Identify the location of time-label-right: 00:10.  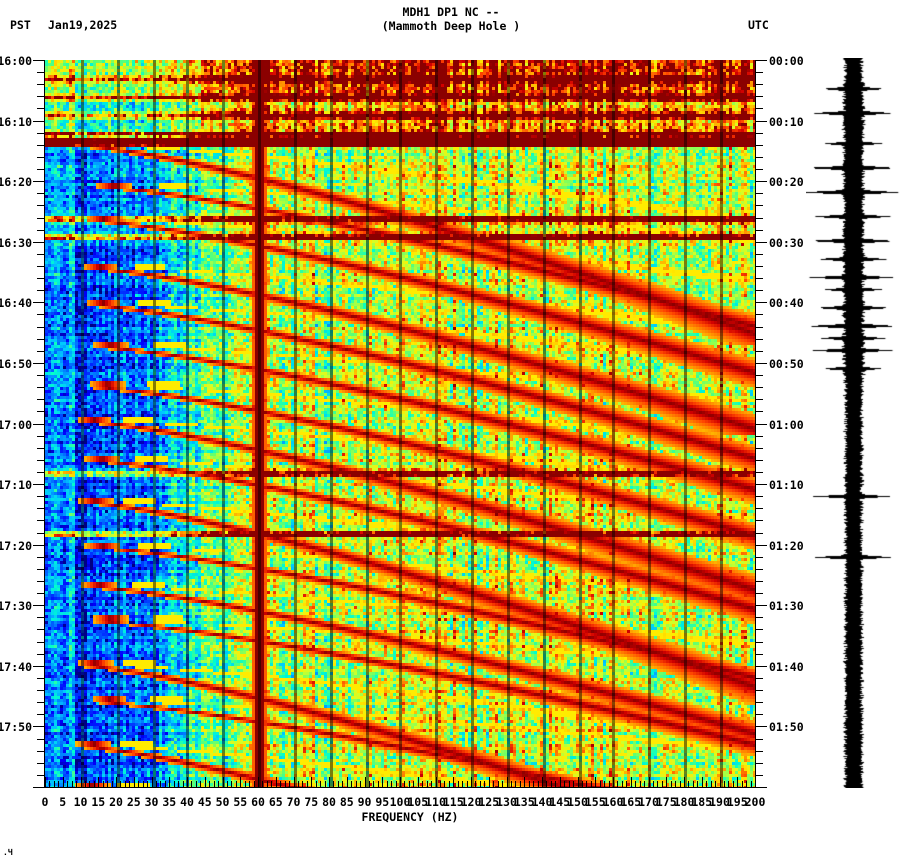
(786, 122).